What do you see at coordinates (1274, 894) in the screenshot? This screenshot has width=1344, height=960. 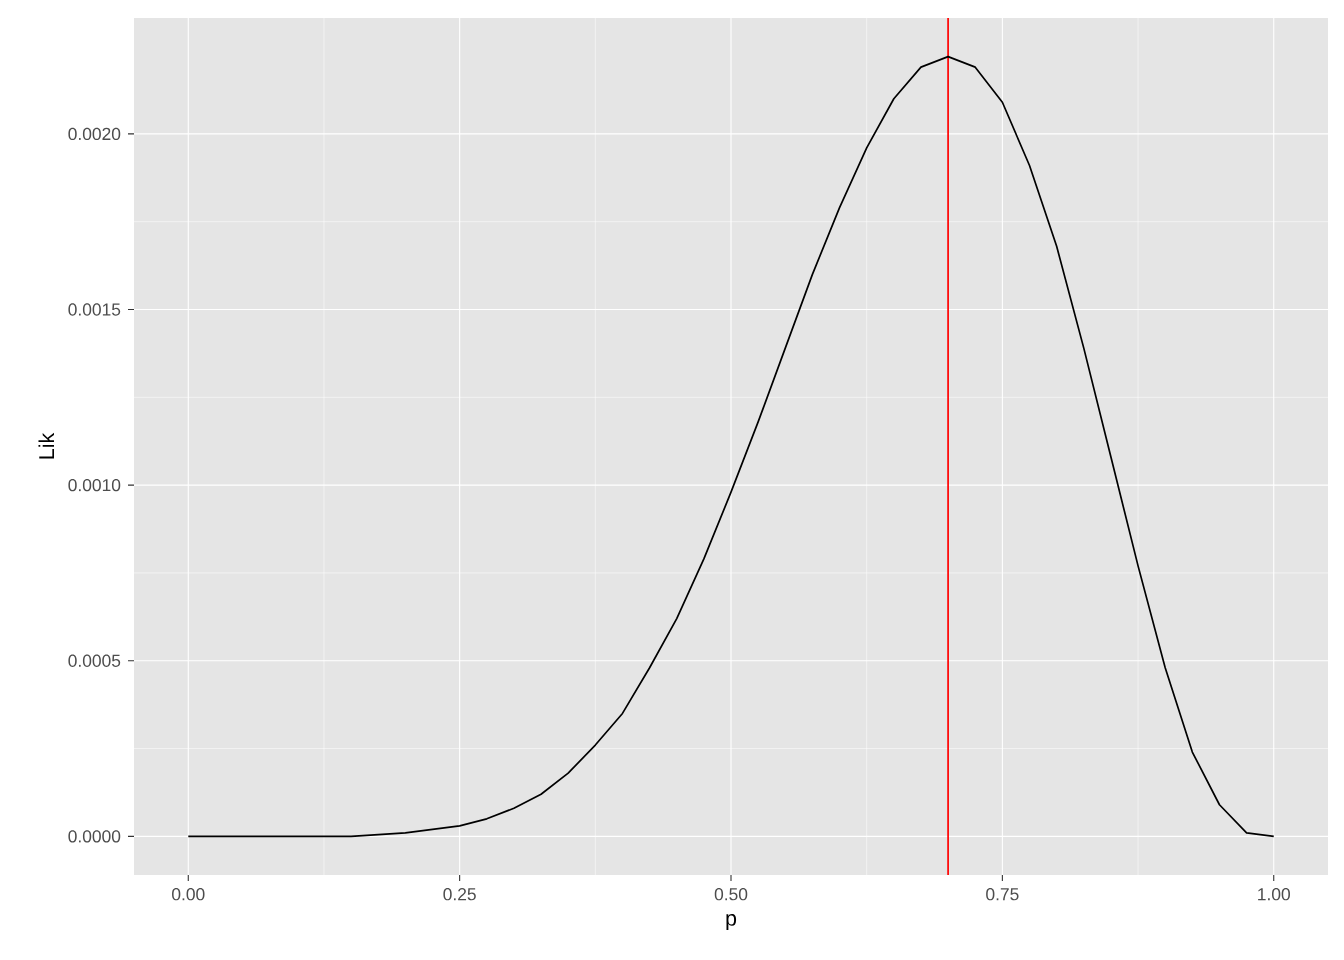 I see `x-tick-label: 1.00` at bounding box center [1274, 894].